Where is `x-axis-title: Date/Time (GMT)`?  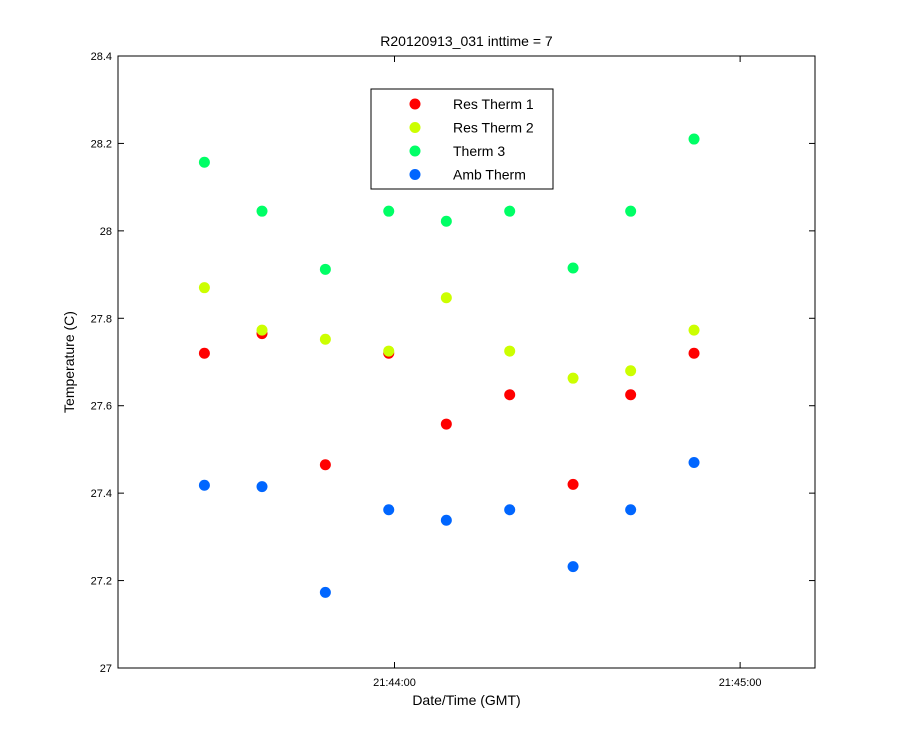 x-axis-title: Date/Time (GMT) is located at coordinates (466, 700).